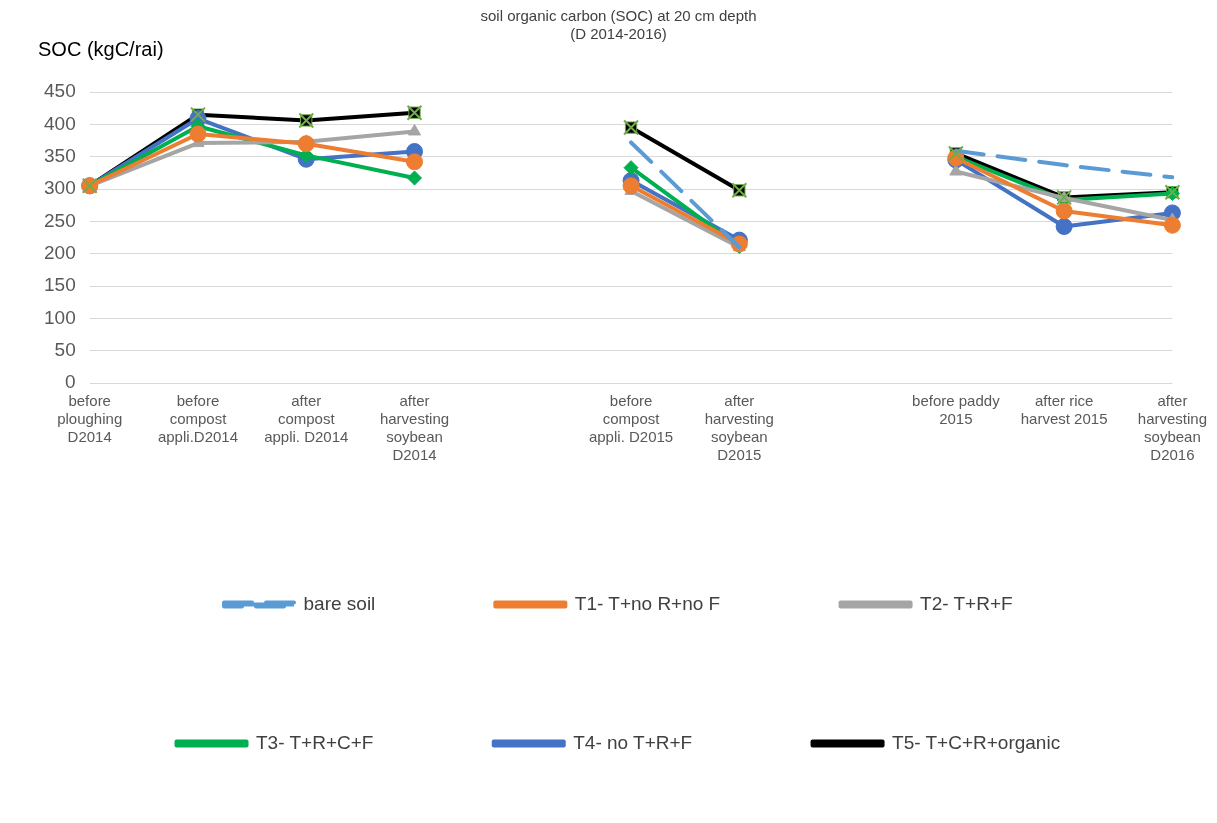  Describe the element at coordinates (631, 419) in the screenshot. I see `x-tick-label: before compost appli. D2015` at that location.